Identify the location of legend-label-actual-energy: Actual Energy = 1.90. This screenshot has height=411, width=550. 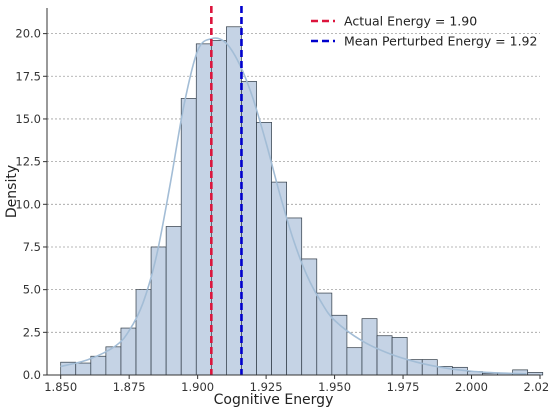
(410, 21).